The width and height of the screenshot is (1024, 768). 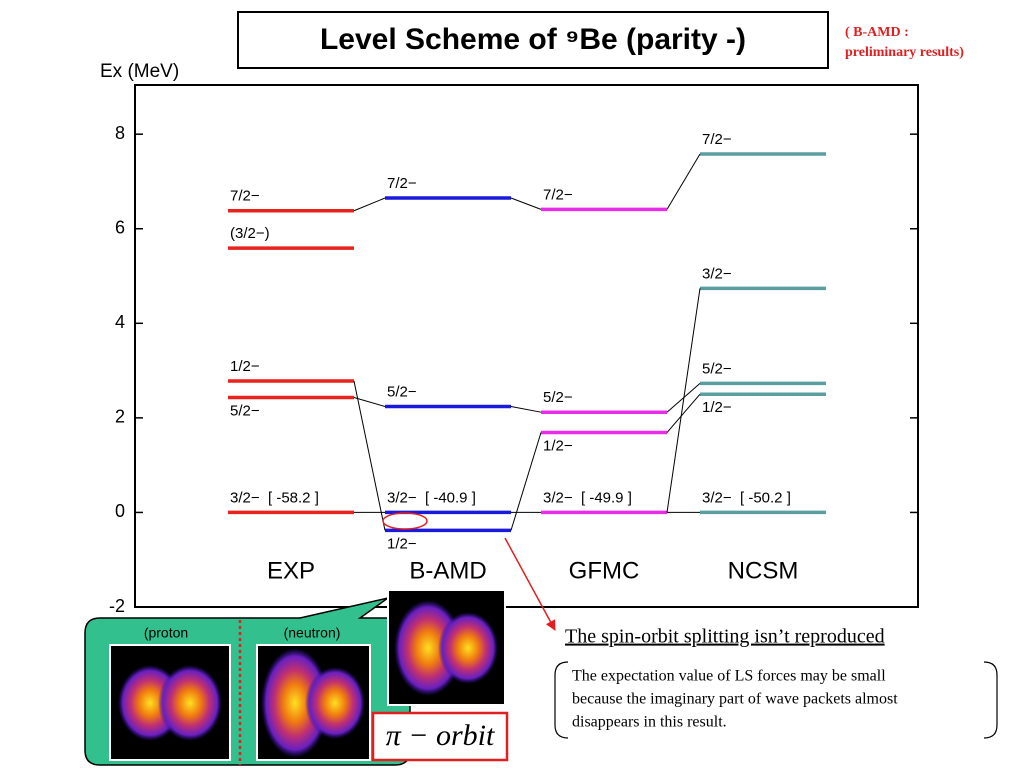 I want to click on y-axis-label: Ex (MeV), so click(x=139, y=71).